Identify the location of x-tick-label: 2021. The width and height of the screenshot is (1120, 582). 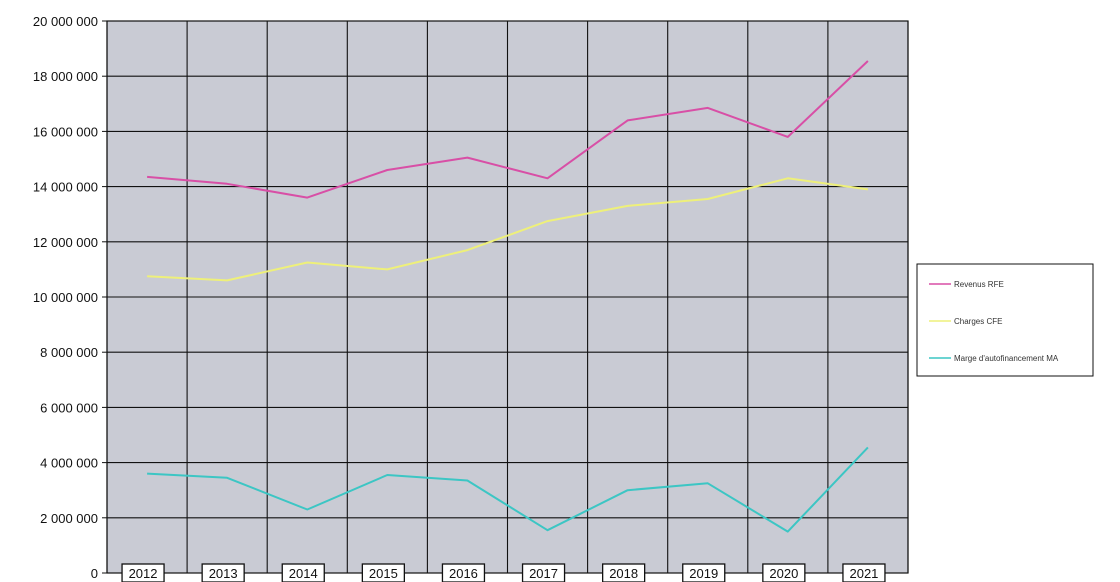
(863, 573).